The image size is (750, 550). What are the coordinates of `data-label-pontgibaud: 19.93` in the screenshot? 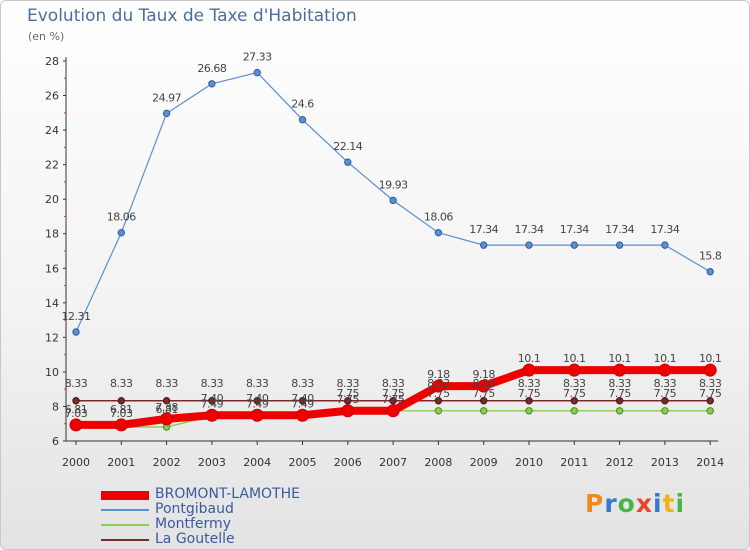 It's located at (393, 184).